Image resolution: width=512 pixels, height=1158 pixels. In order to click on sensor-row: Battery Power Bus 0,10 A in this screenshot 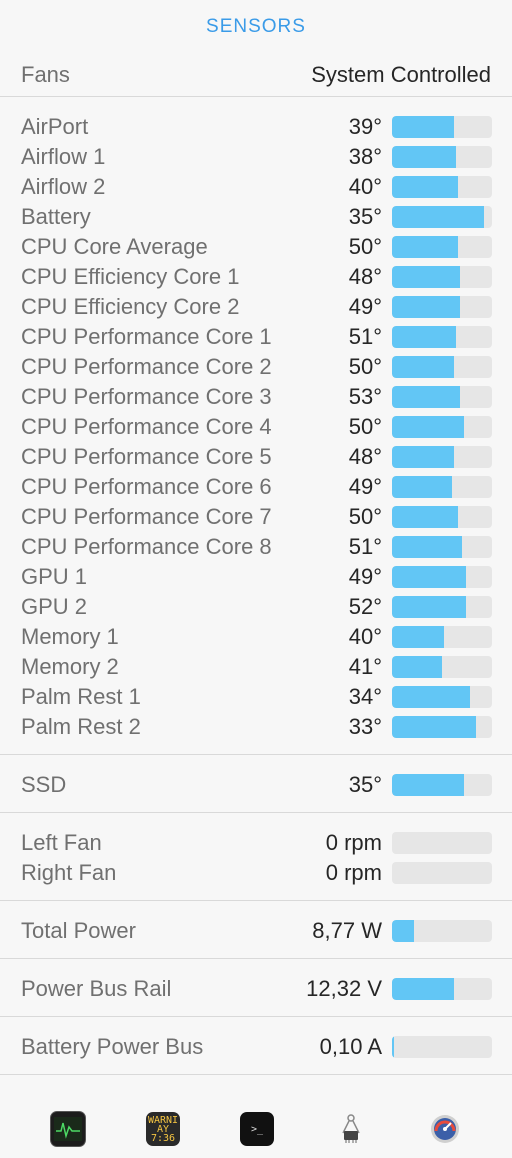, I will do `click(256, 1047)`.